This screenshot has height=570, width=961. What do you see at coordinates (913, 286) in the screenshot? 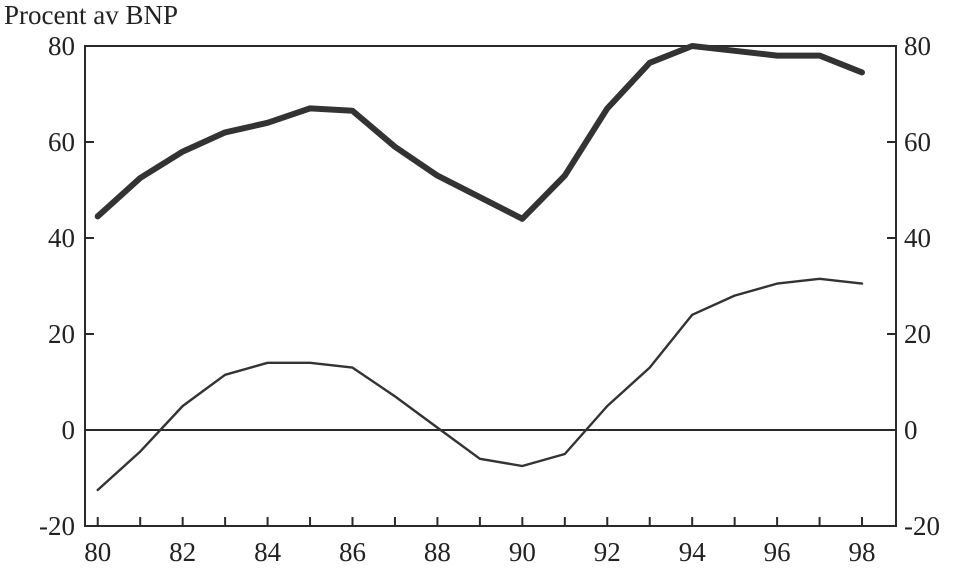
I see `right-y-ticks: -20 0 20 40 60 80` at bounding box center [913, 286].